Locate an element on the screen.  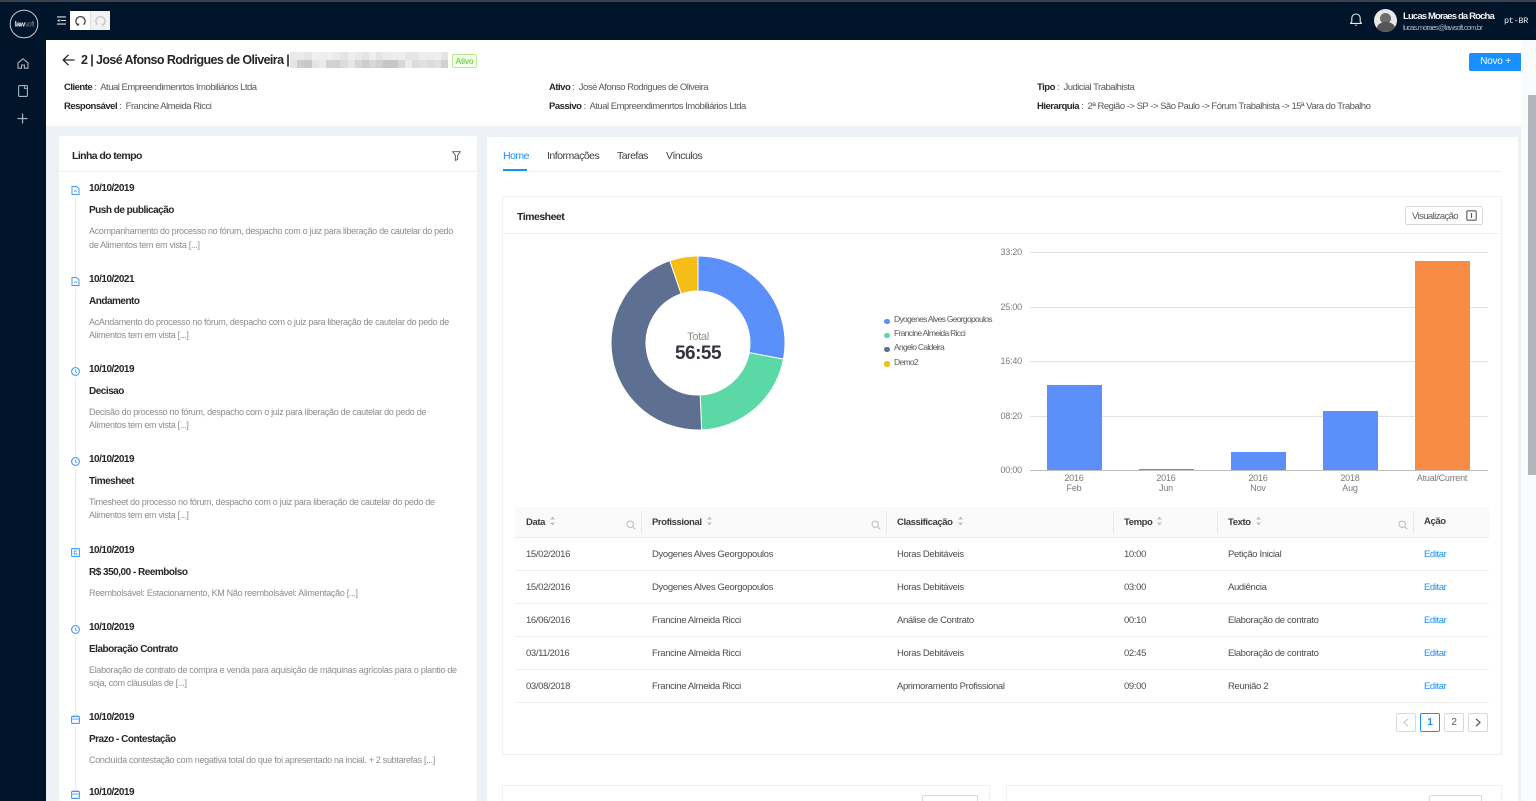
svg-text: law is located at coordinates (20, 25).